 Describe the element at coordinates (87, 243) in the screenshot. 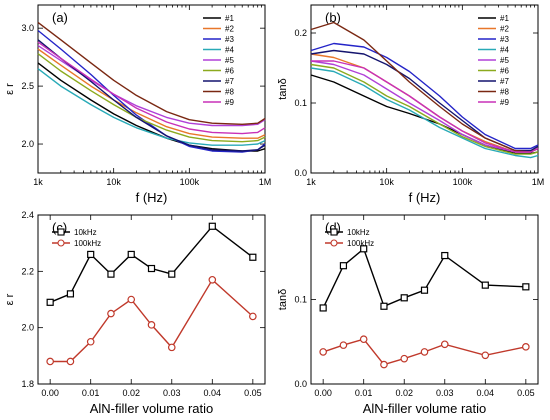

I see `legend-label: 100kHz` at that location.